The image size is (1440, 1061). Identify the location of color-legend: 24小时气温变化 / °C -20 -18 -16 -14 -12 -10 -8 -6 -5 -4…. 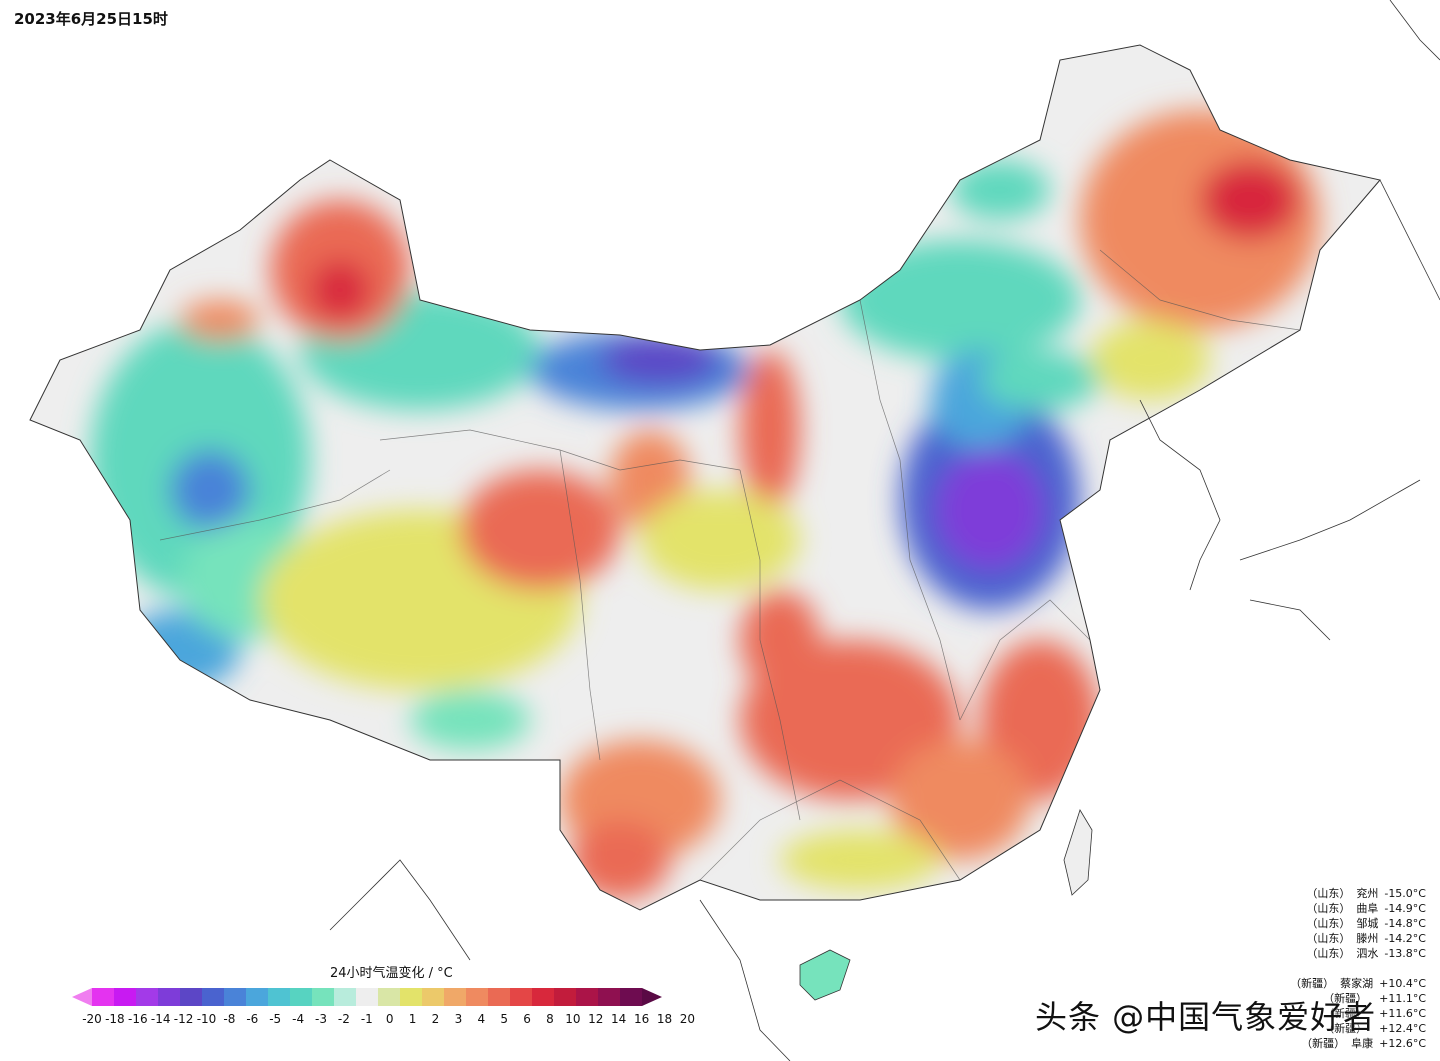
(395, 995).